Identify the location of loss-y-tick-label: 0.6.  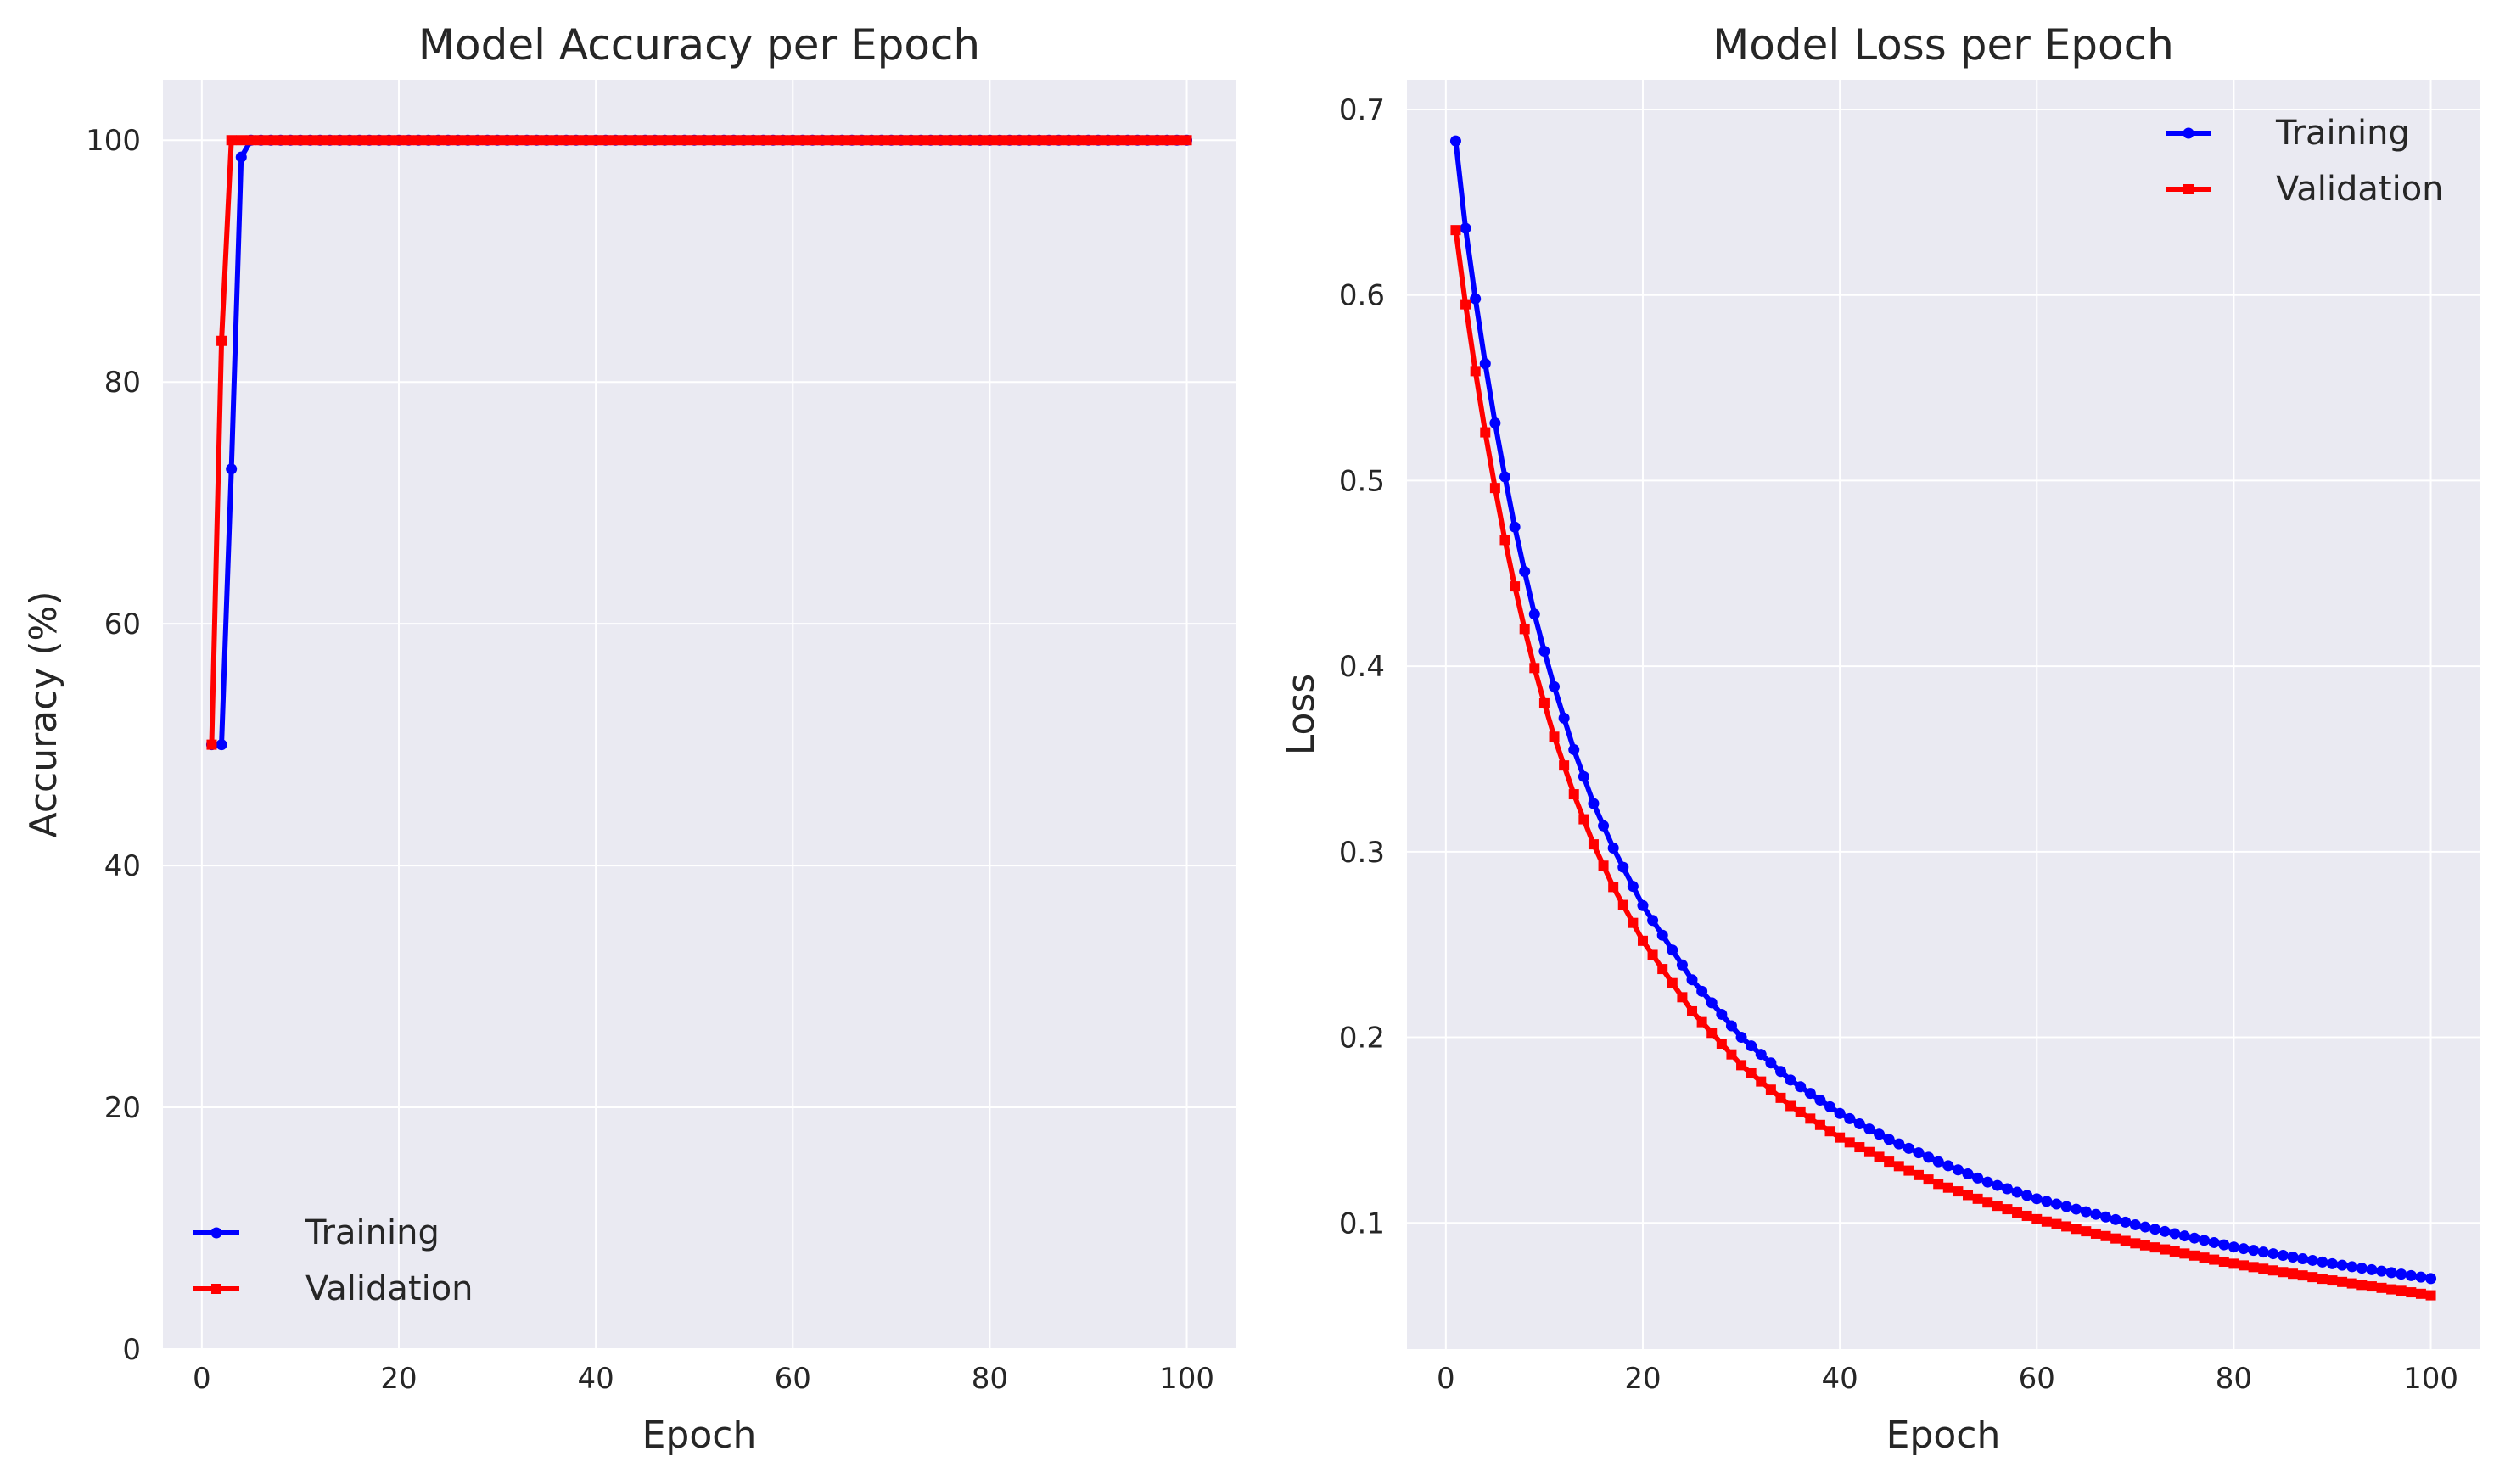
(1362, 296).